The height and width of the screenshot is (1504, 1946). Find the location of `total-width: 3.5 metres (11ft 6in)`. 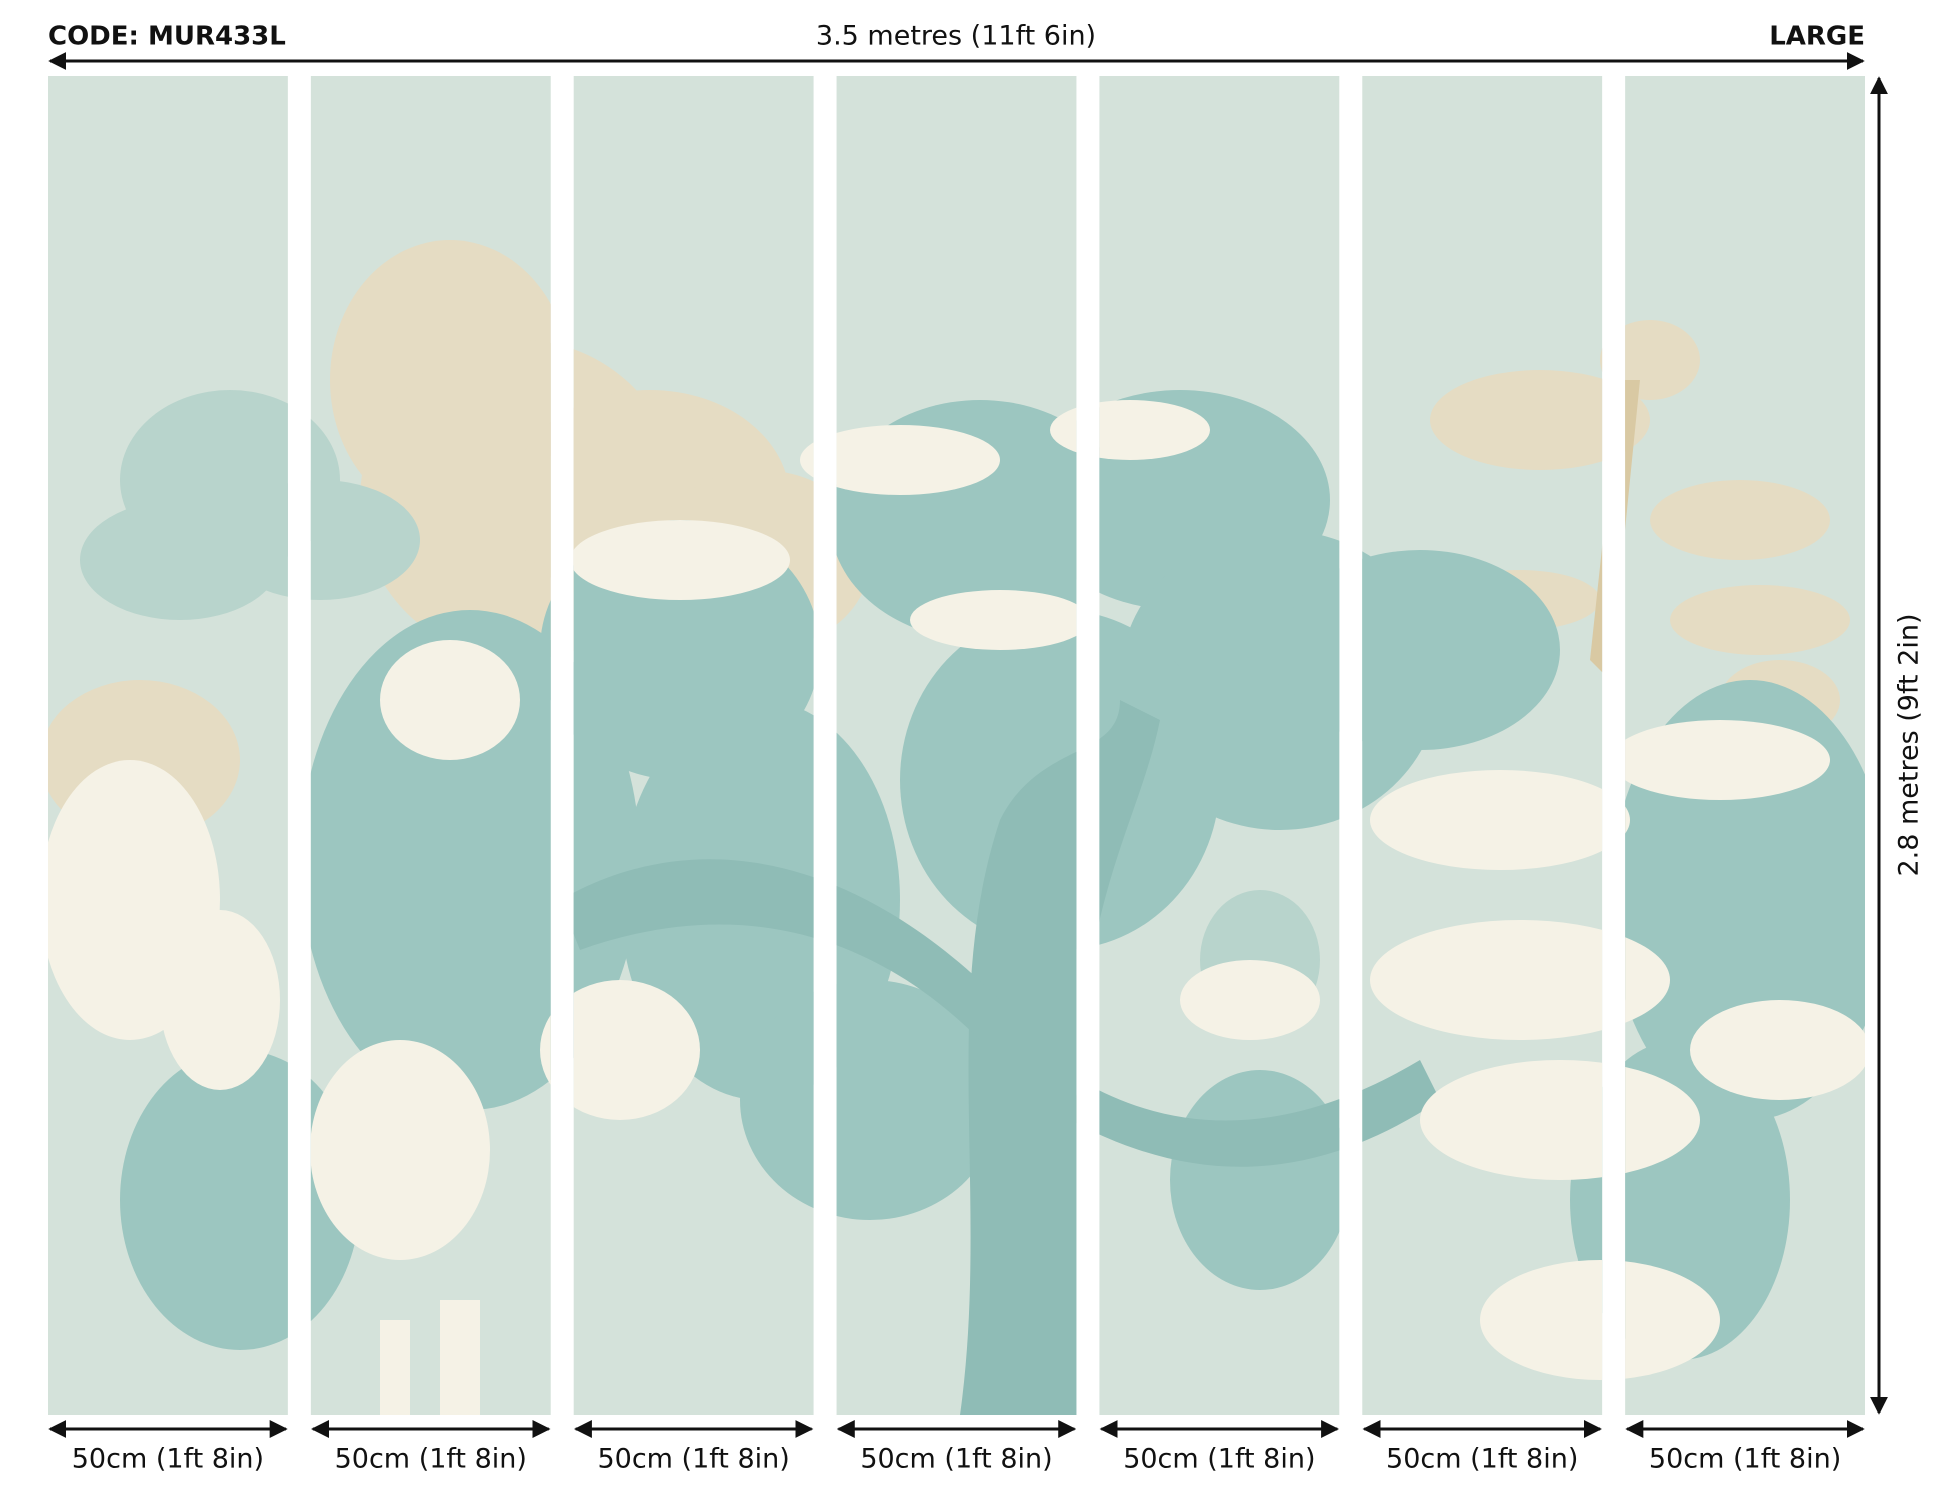

total-width: 3.5 metres (11ft 6in) is located at coordinates (956, 36).